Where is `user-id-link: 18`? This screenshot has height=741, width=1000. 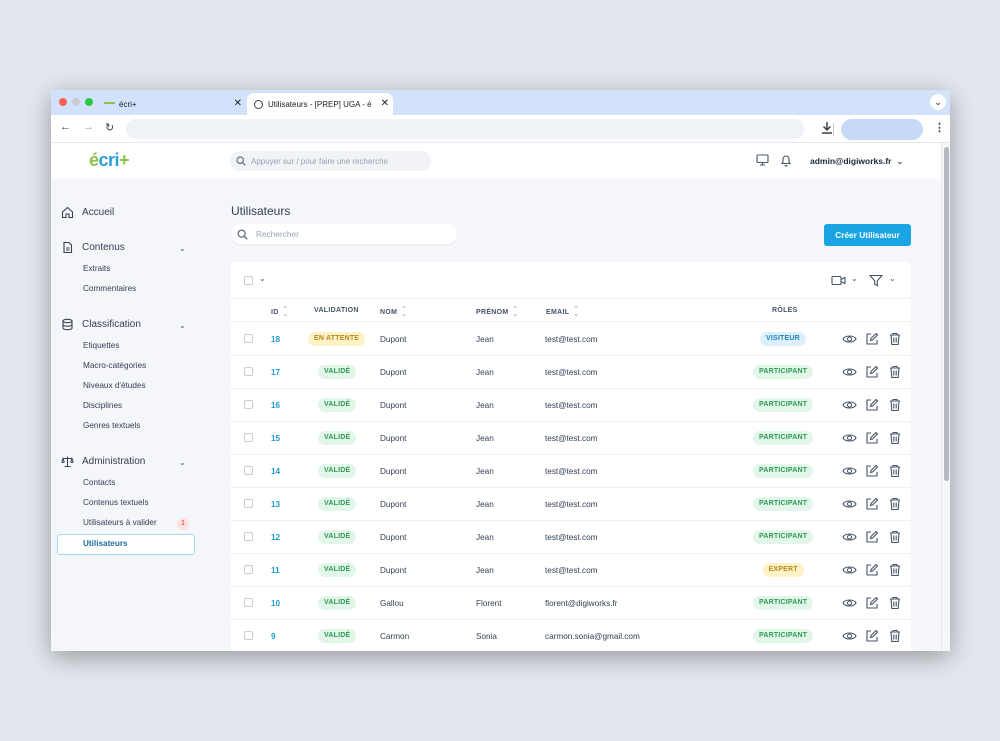 user-id-link: 18 is located at coordinates (276, 339).